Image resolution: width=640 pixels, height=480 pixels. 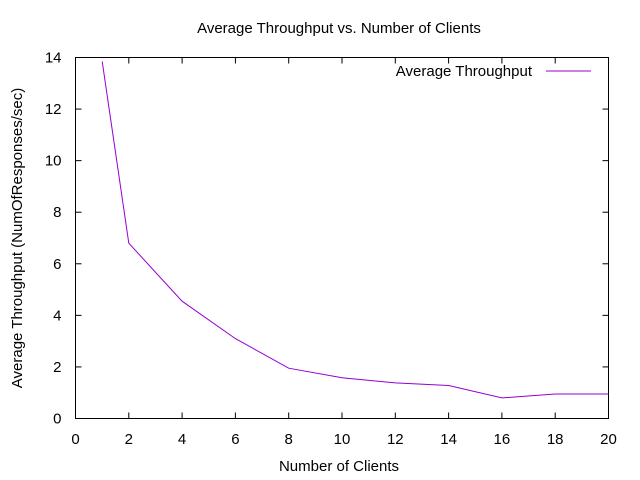 What do you see at coordinates (129, 439) in the screenshot?
I see `x-tick-label: 2` at bounding box center [129, 439].